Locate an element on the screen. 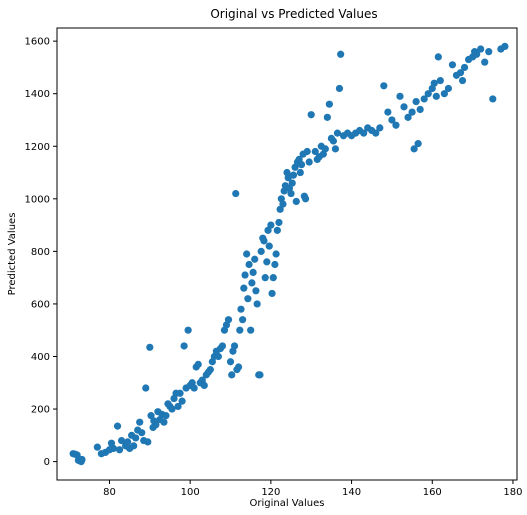  y-axis-label: Predicted Values is located at coordinates (12, 254).